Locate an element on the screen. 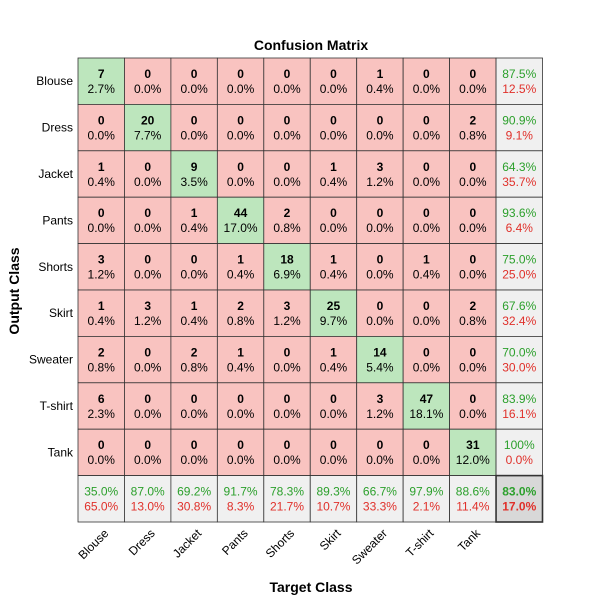 This screenshot has width=600, height=600. overall-error-label: 17.0% is located at coordinates (519, 507).